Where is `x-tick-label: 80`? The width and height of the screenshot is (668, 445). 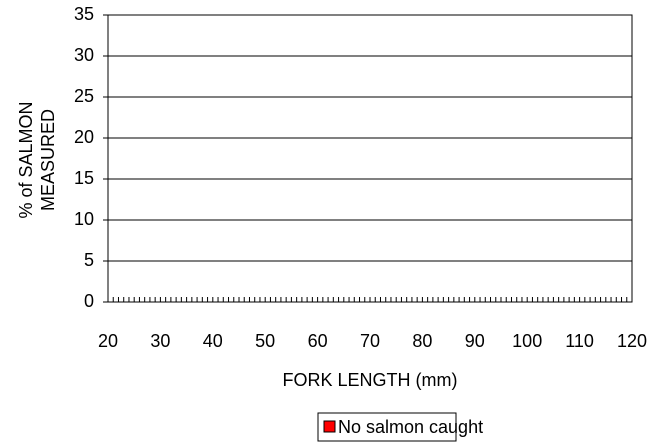
x-tick-label: 80 is located at coordinates (422, 341).